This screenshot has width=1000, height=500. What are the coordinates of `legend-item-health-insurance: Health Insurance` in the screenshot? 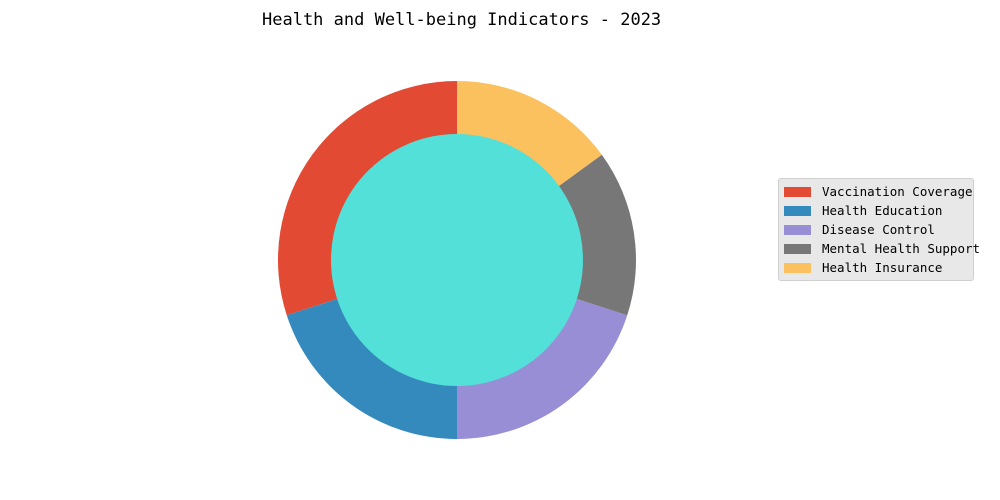 It's located at (875, 267).